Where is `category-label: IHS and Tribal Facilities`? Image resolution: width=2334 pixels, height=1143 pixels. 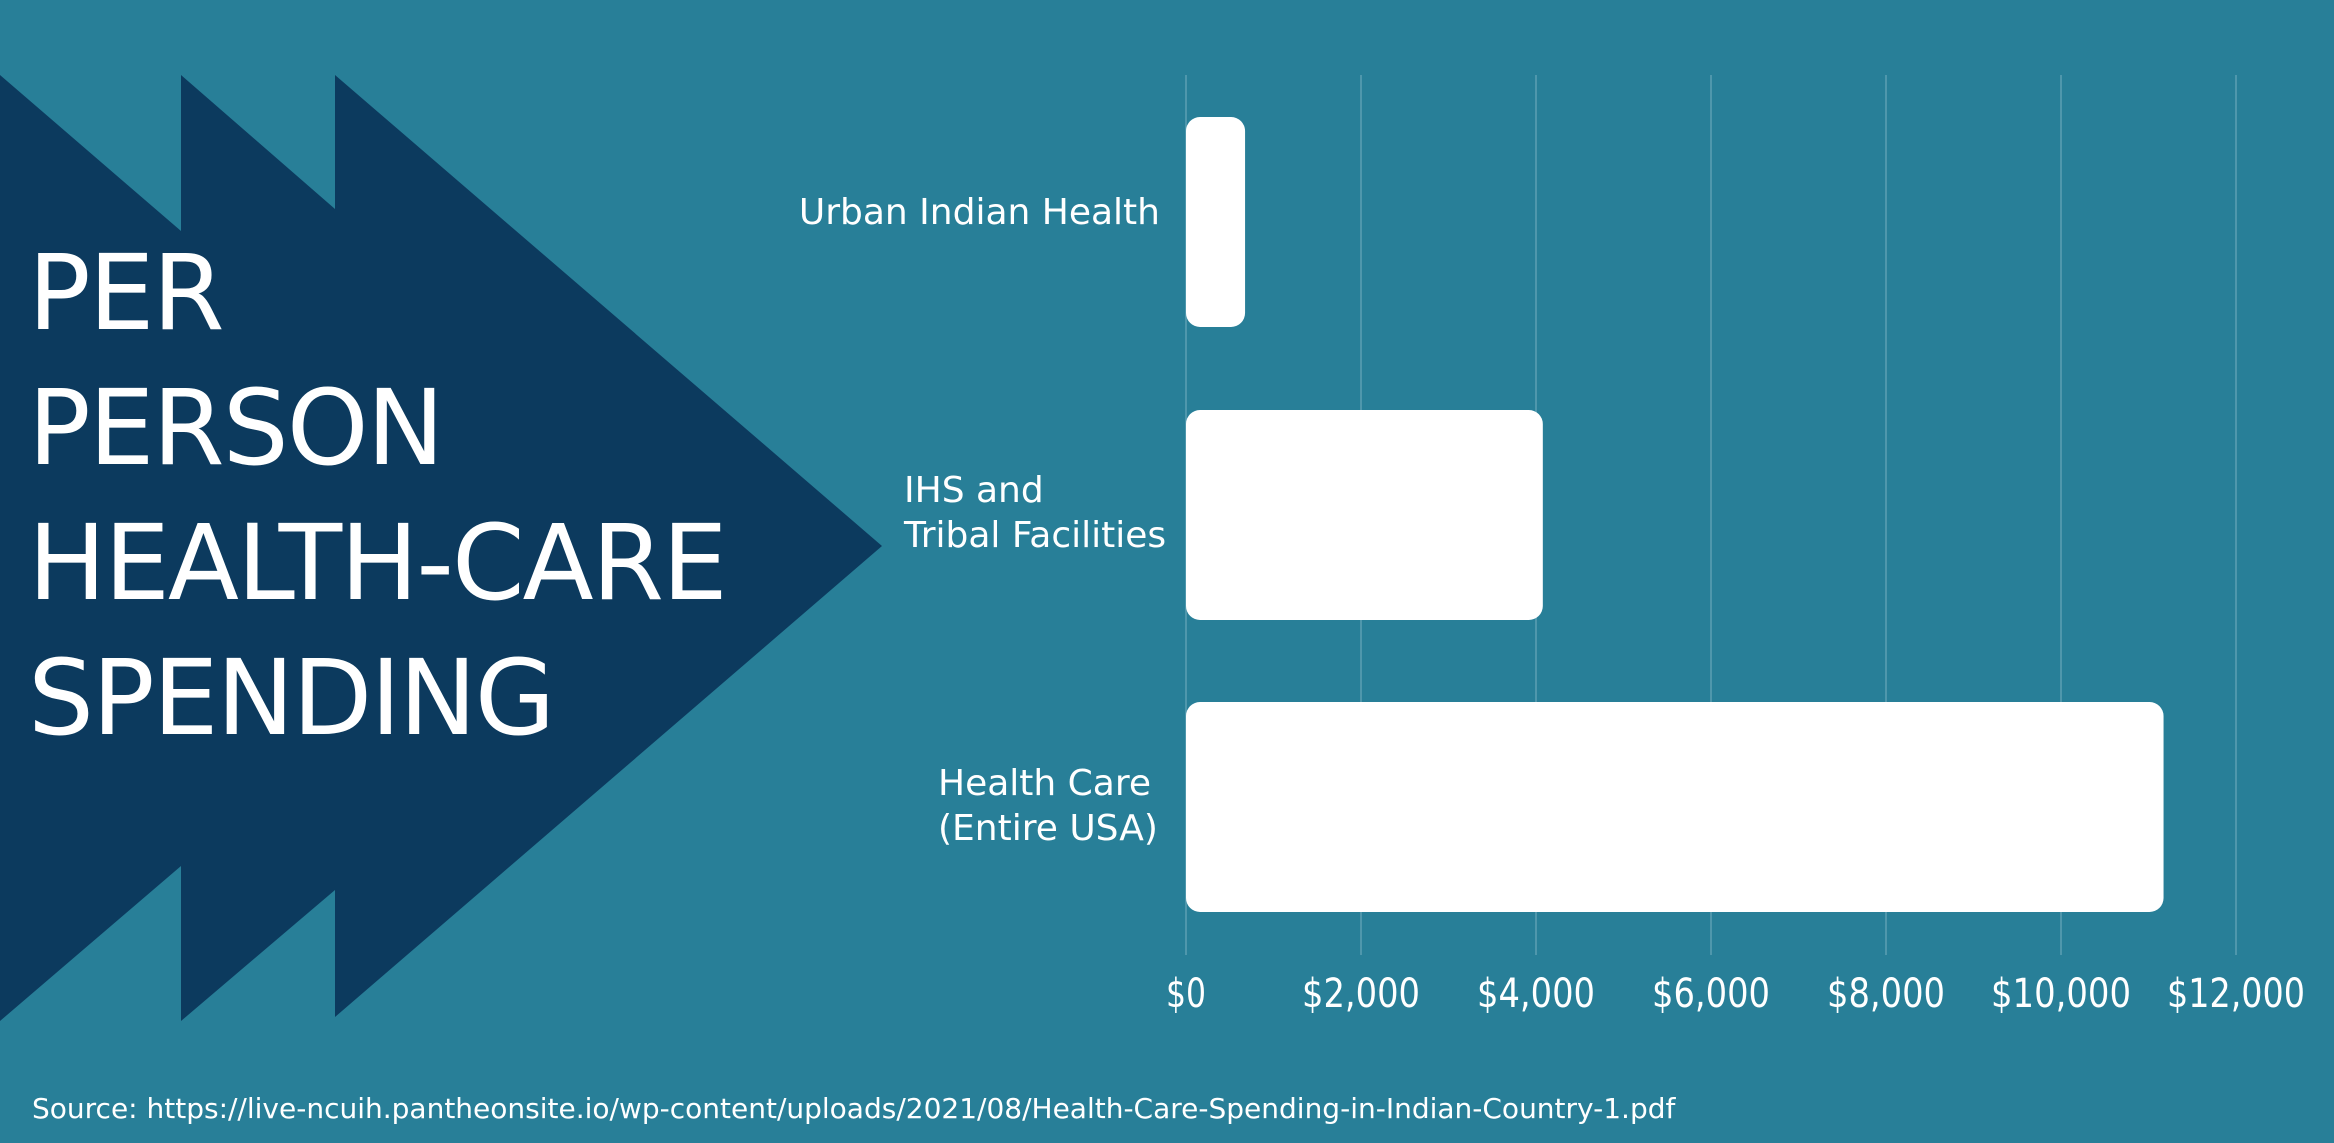 category-label: IHS and Tribal Facilities is located at coordinates (1035, 513).